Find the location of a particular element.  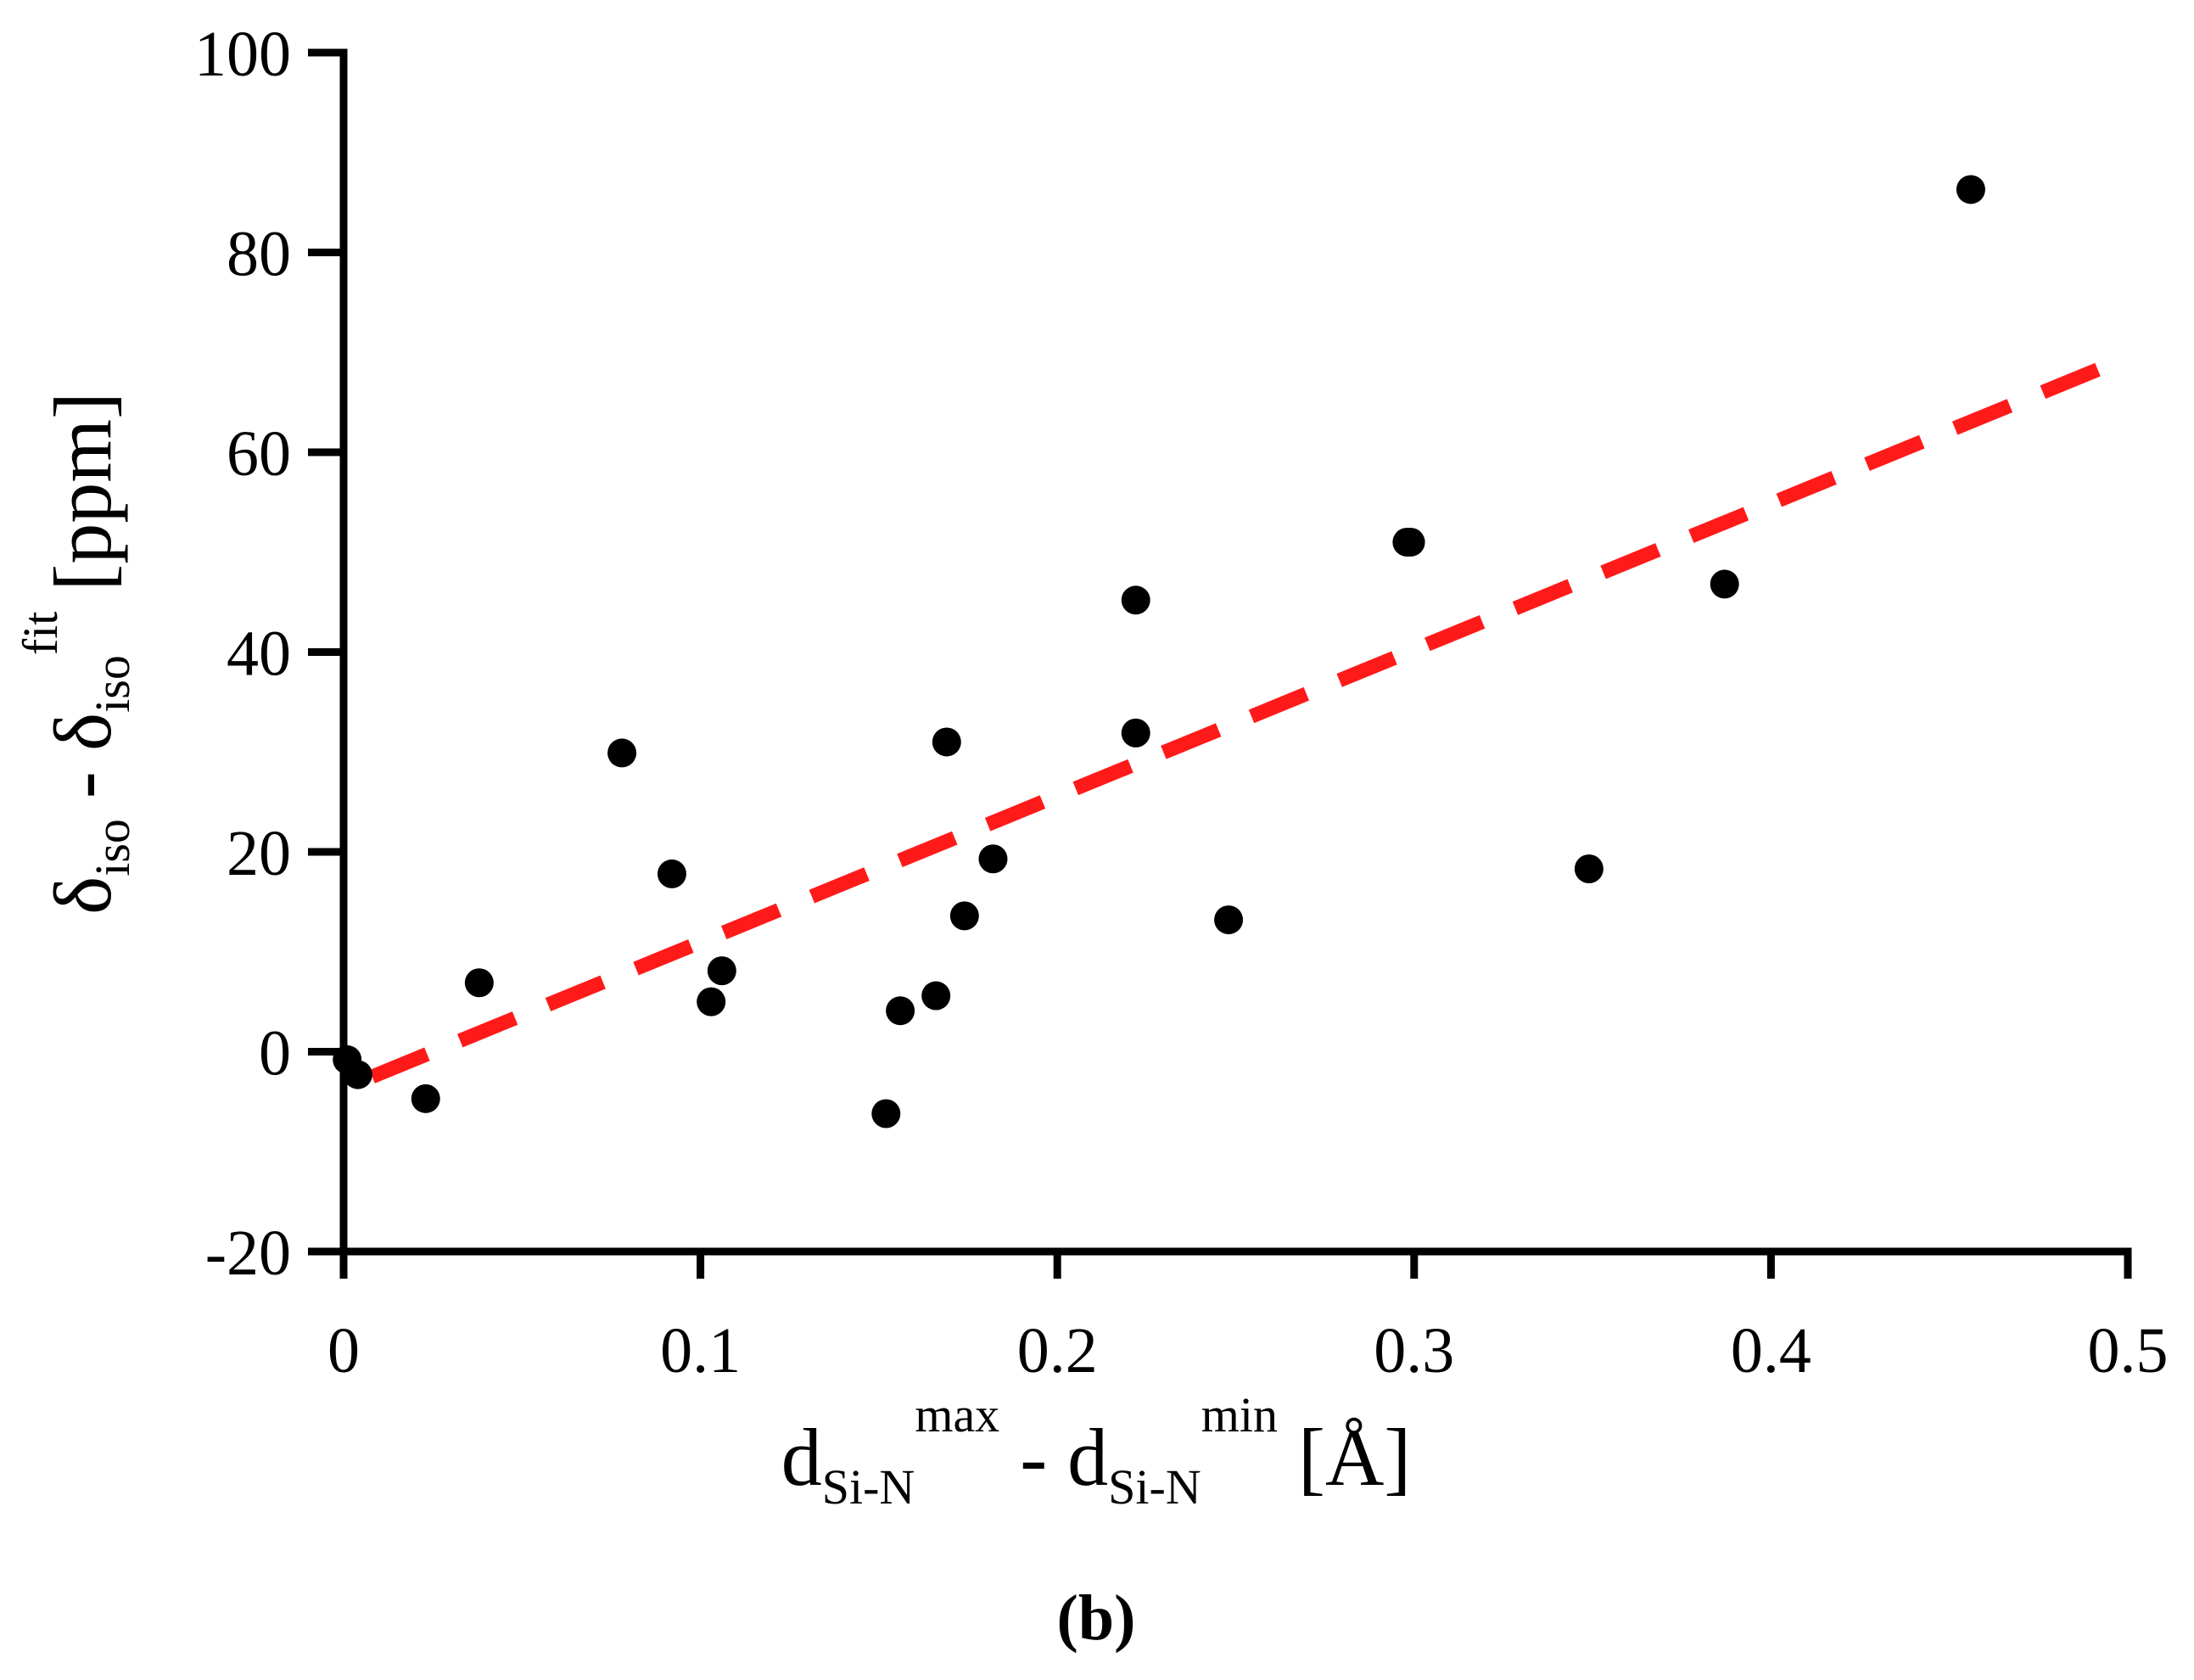

x-axis-title-text: dSi-Nmax - dSi-Nmin [Å] is located at coordinates (1096, 1451).